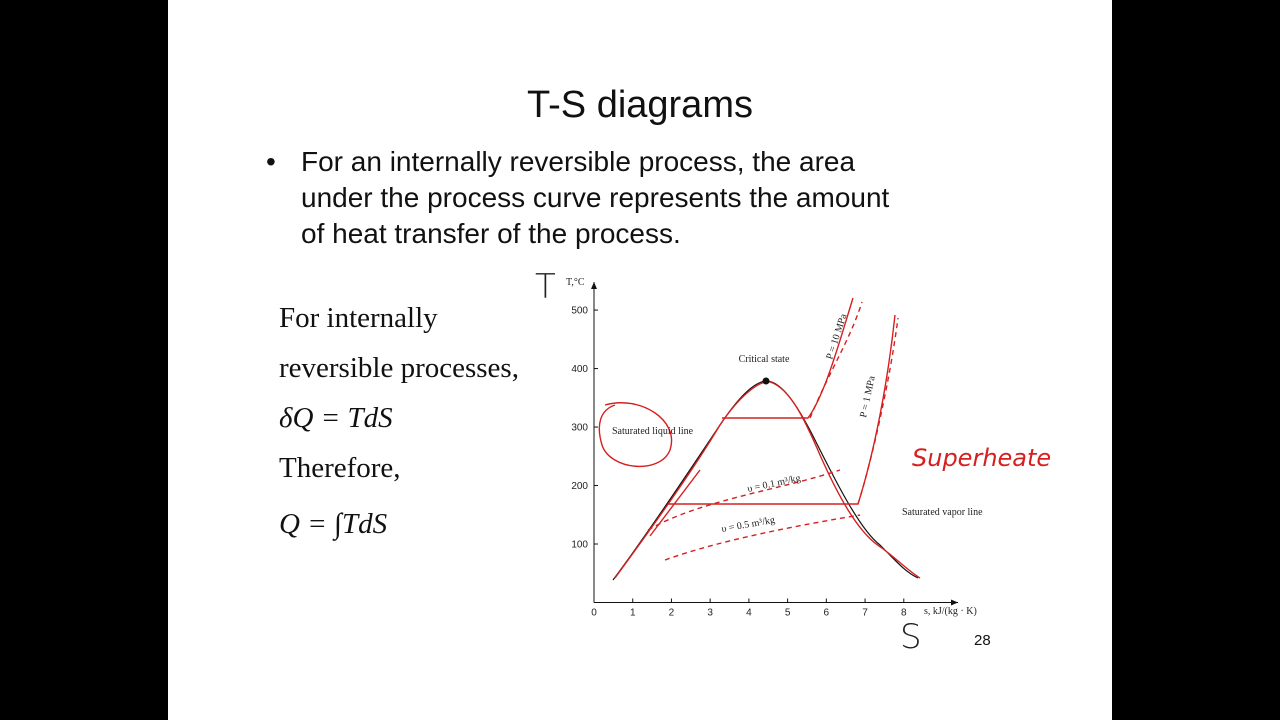  Describe the element at coordinates (942, 512) in the screenshot. I see `annotation: Saturated vapor line` at that location.